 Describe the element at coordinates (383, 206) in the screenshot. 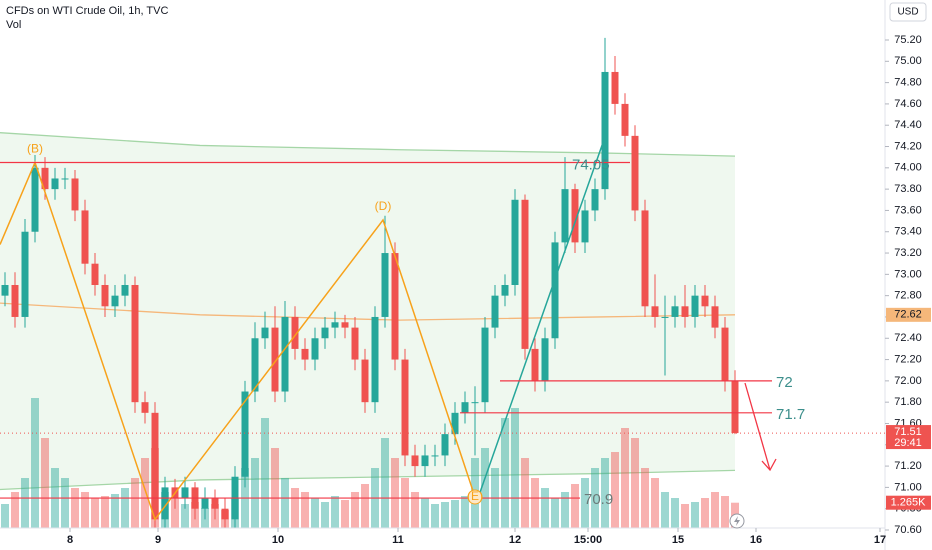

I see `pattern-label: (D)` at that location.